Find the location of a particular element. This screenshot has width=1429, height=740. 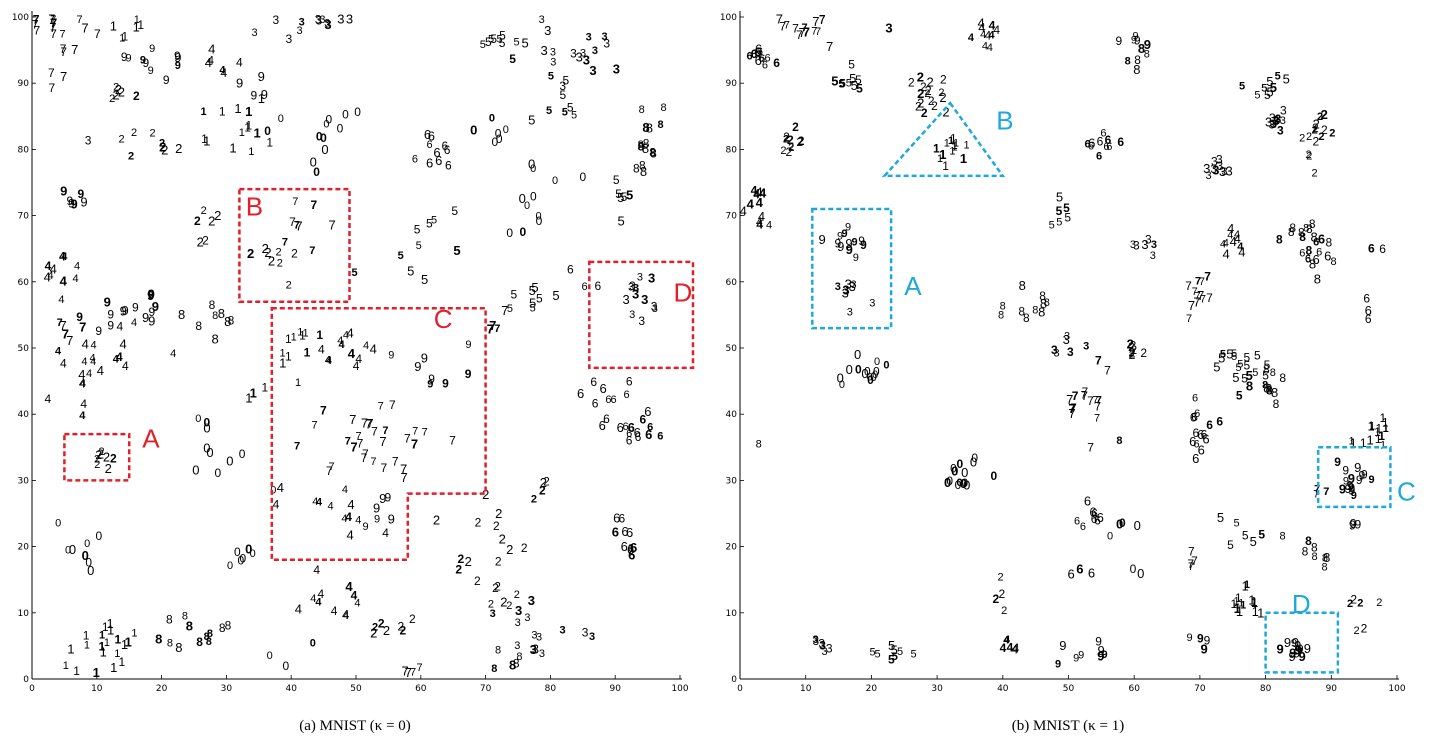

x-tick-label: 70 is located at coordinates (486, 689).